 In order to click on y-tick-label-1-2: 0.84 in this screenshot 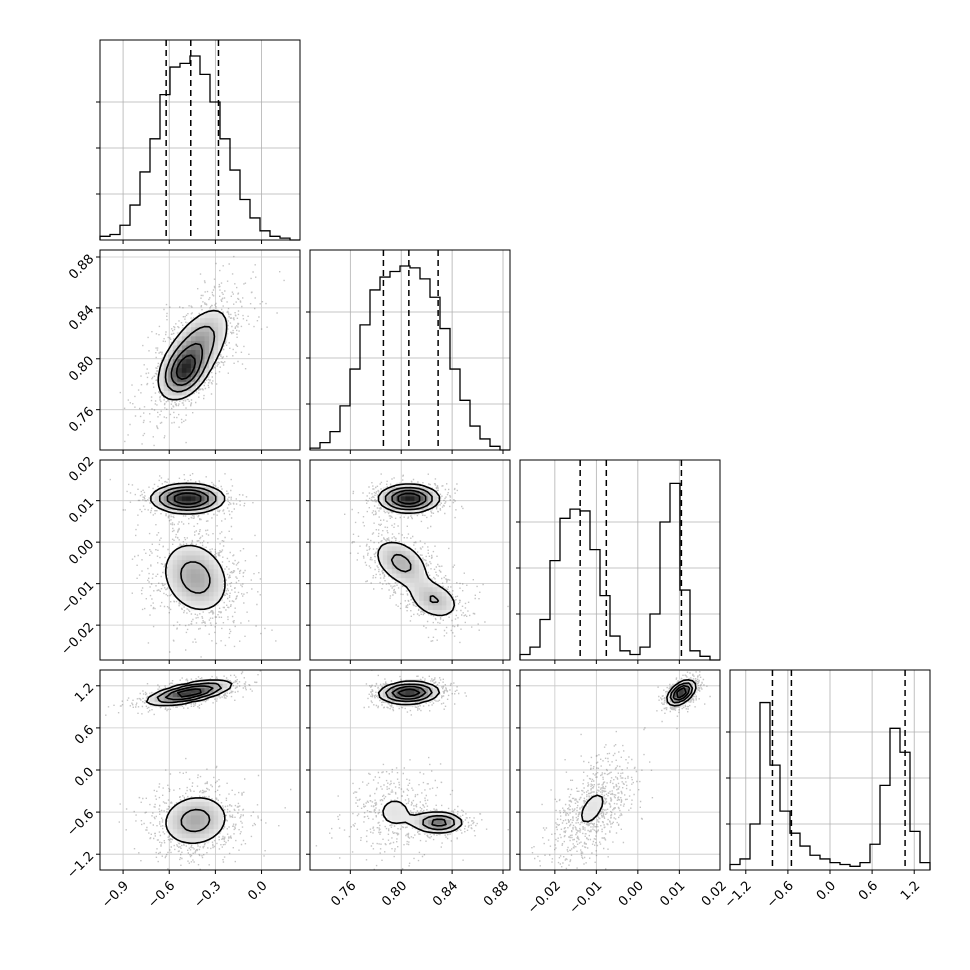, I will do `click(81, 318)`.